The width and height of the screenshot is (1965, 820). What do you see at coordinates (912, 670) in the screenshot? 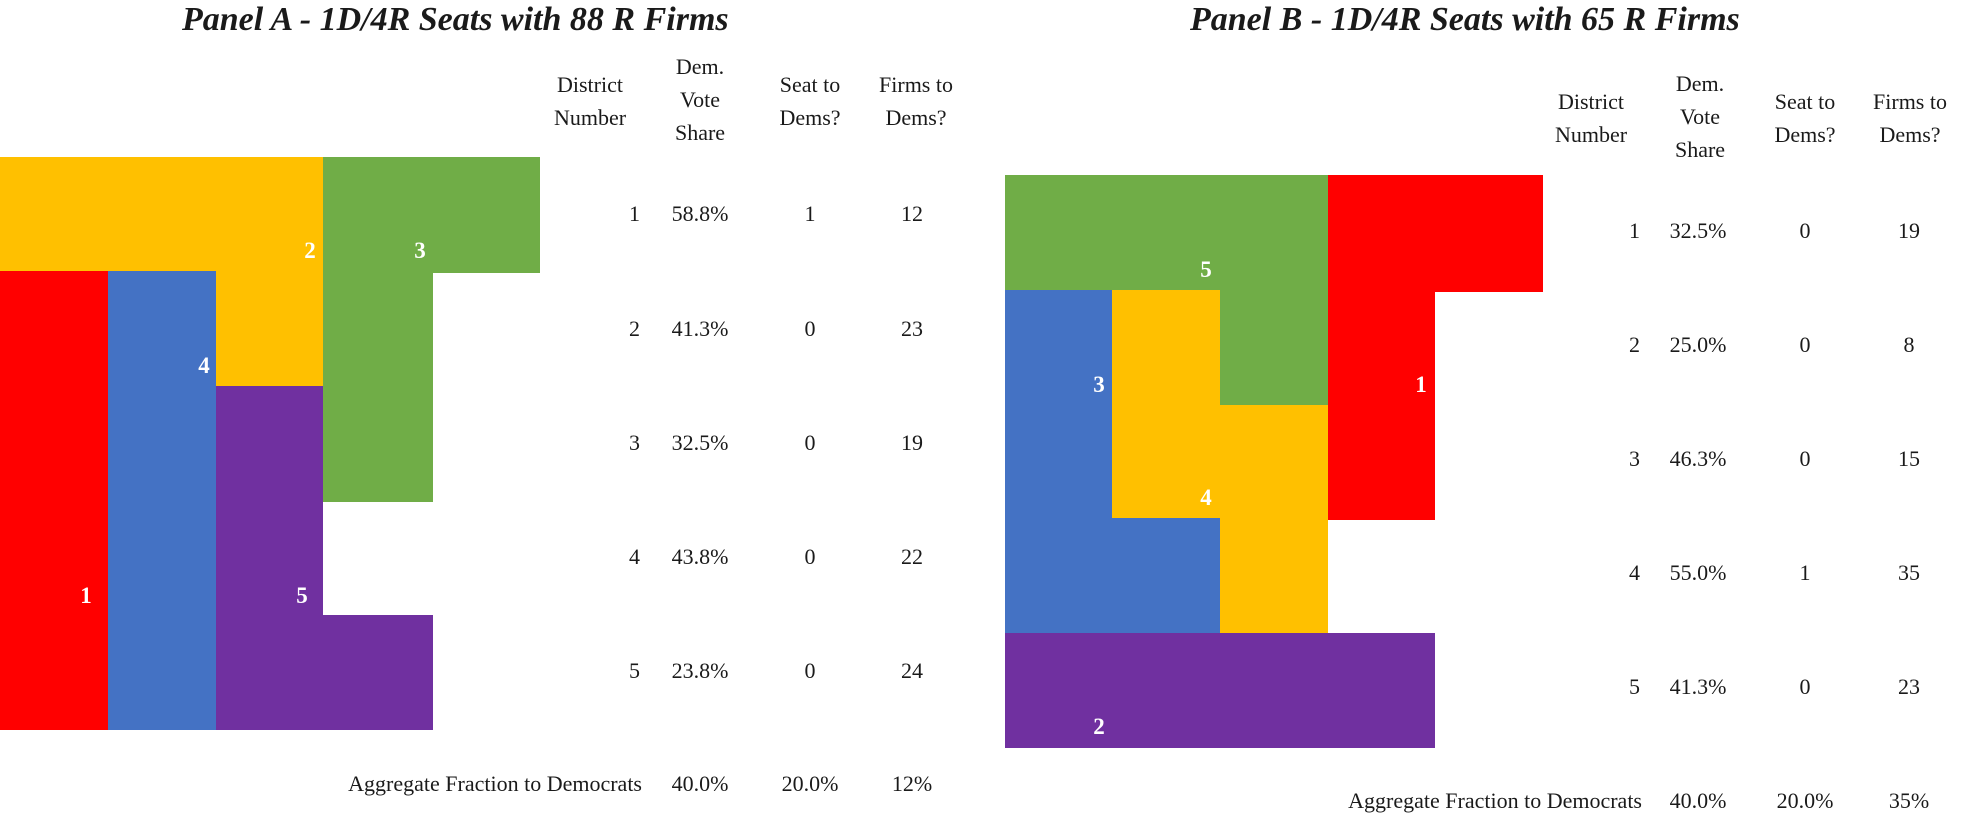
I see `cell-firms: 24` at bounding box center [912, 670].